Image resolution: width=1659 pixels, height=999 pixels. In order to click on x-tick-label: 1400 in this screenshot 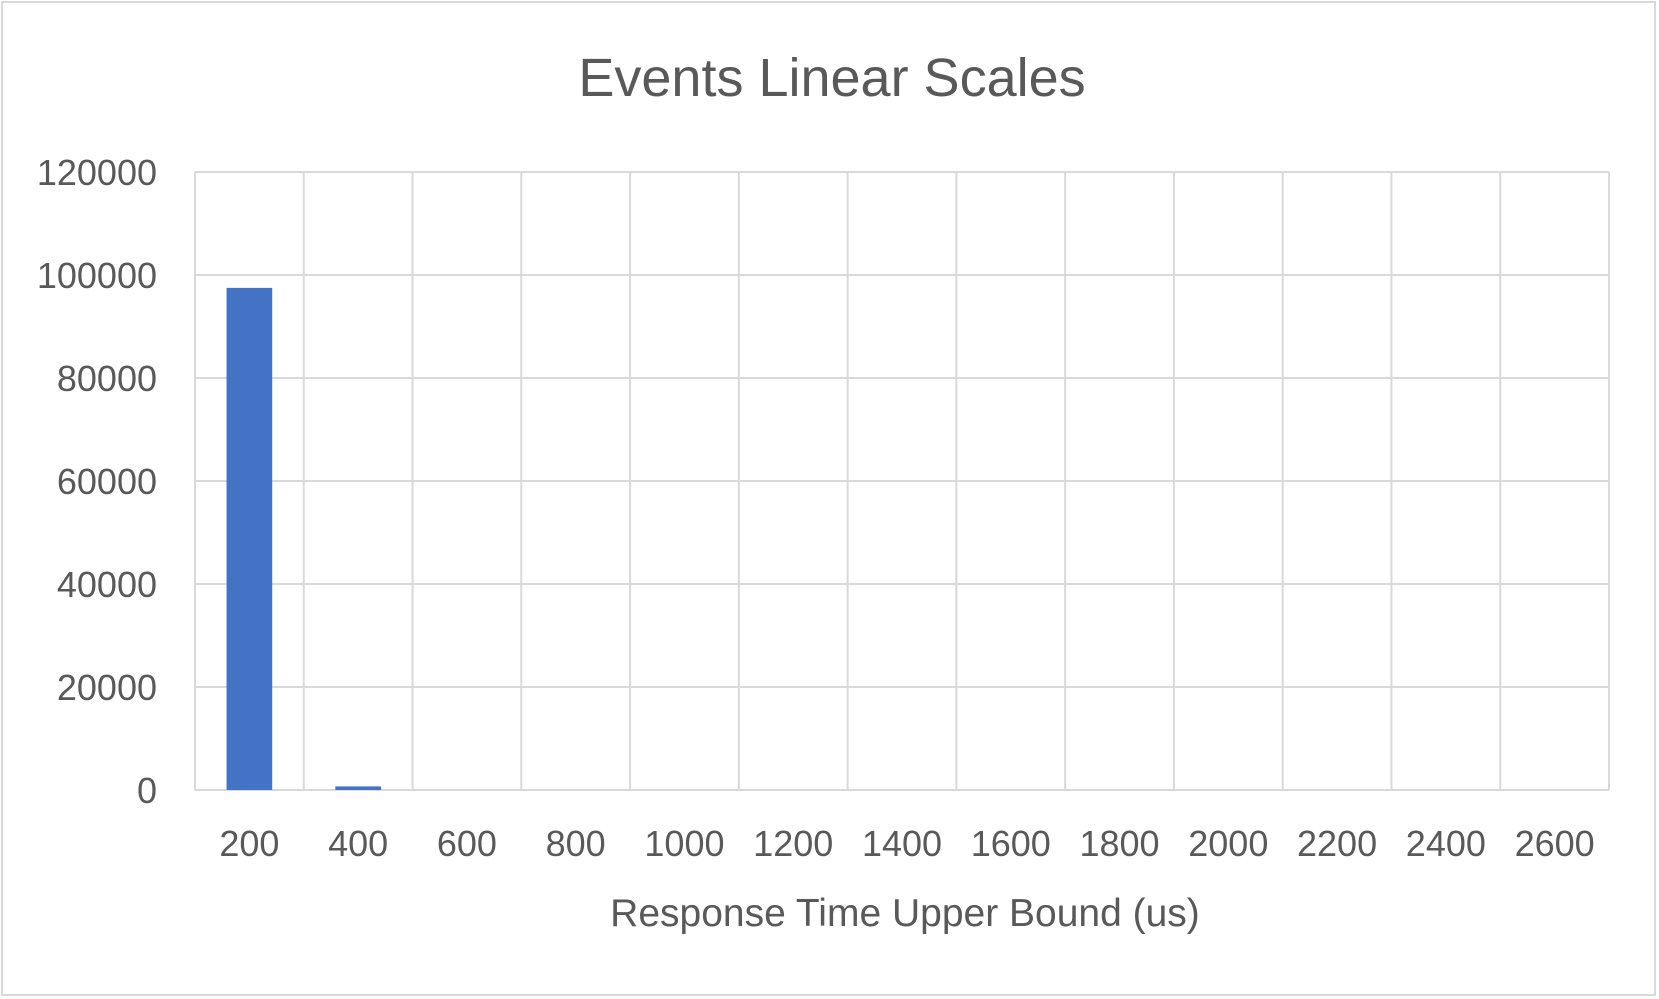, I will do `click(902, 843)`.